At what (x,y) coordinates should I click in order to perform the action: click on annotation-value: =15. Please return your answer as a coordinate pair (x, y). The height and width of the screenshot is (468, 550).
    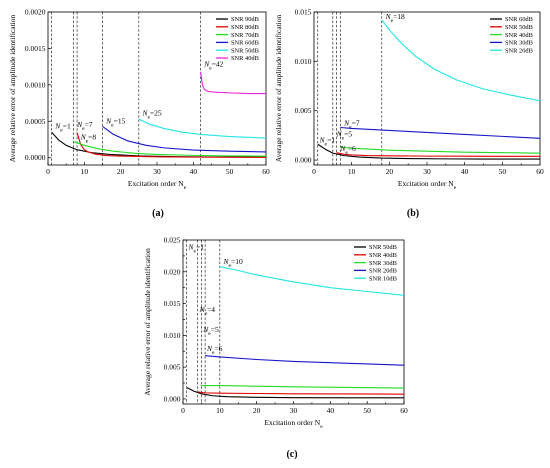
    Looking at the image, I should click on (120, 120).